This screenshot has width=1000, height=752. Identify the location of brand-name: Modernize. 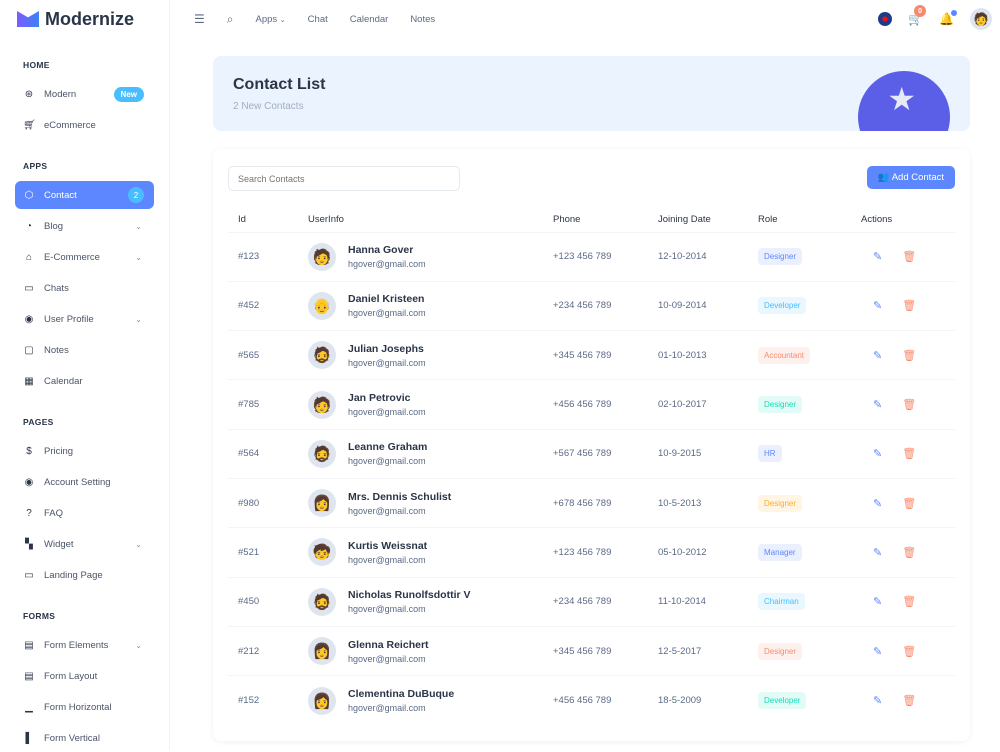
(90, 18).